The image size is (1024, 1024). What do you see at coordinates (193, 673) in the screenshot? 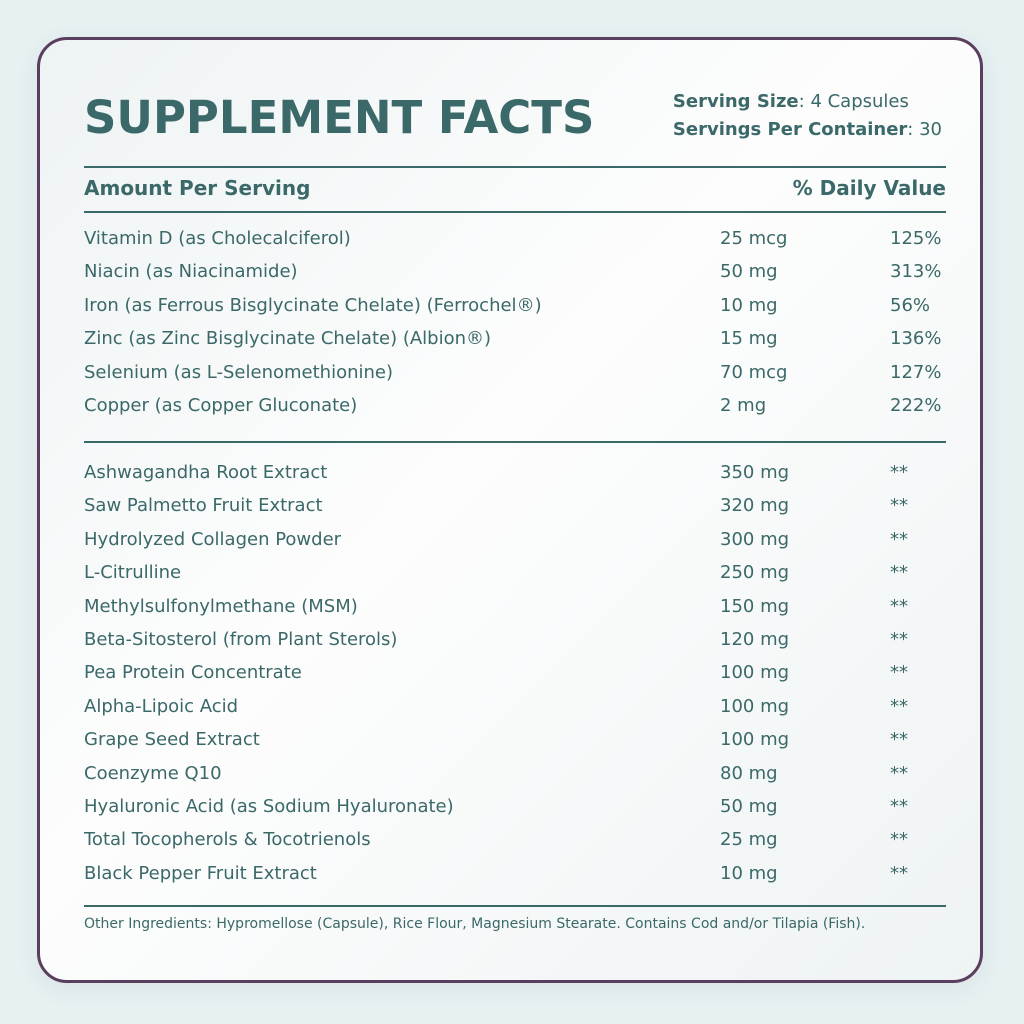
I see `ingredient-name: Pea Protein Concentrate` at bounding box center [193, 673].